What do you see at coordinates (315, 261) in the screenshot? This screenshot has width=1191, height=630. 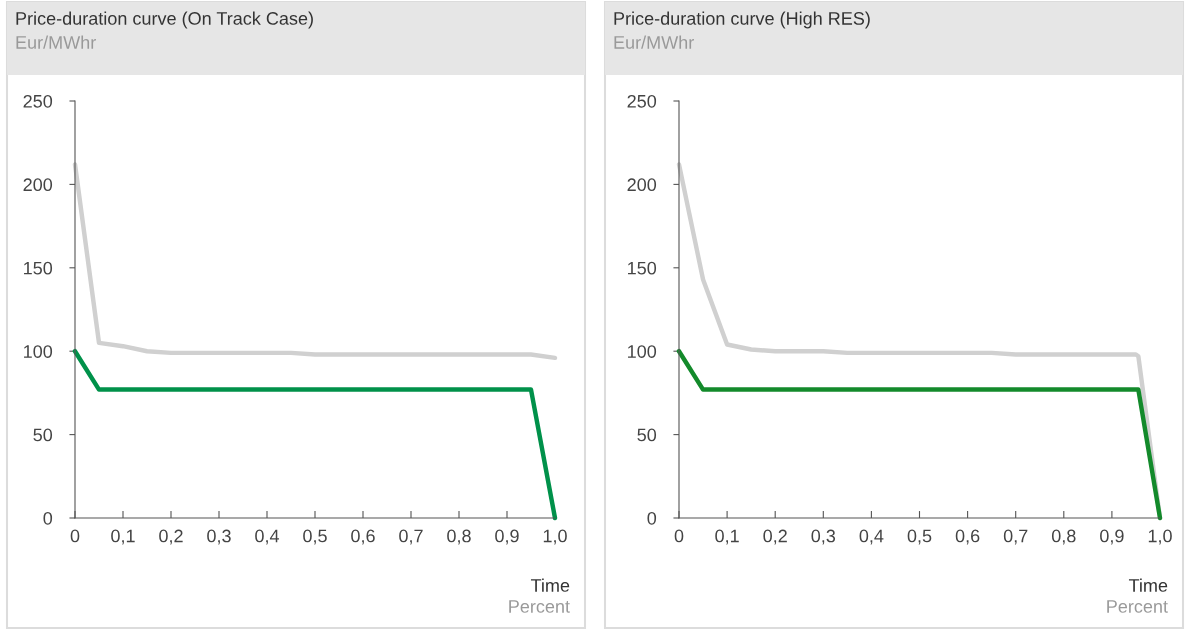 I see `line-series` at bounding box center [315, 261].